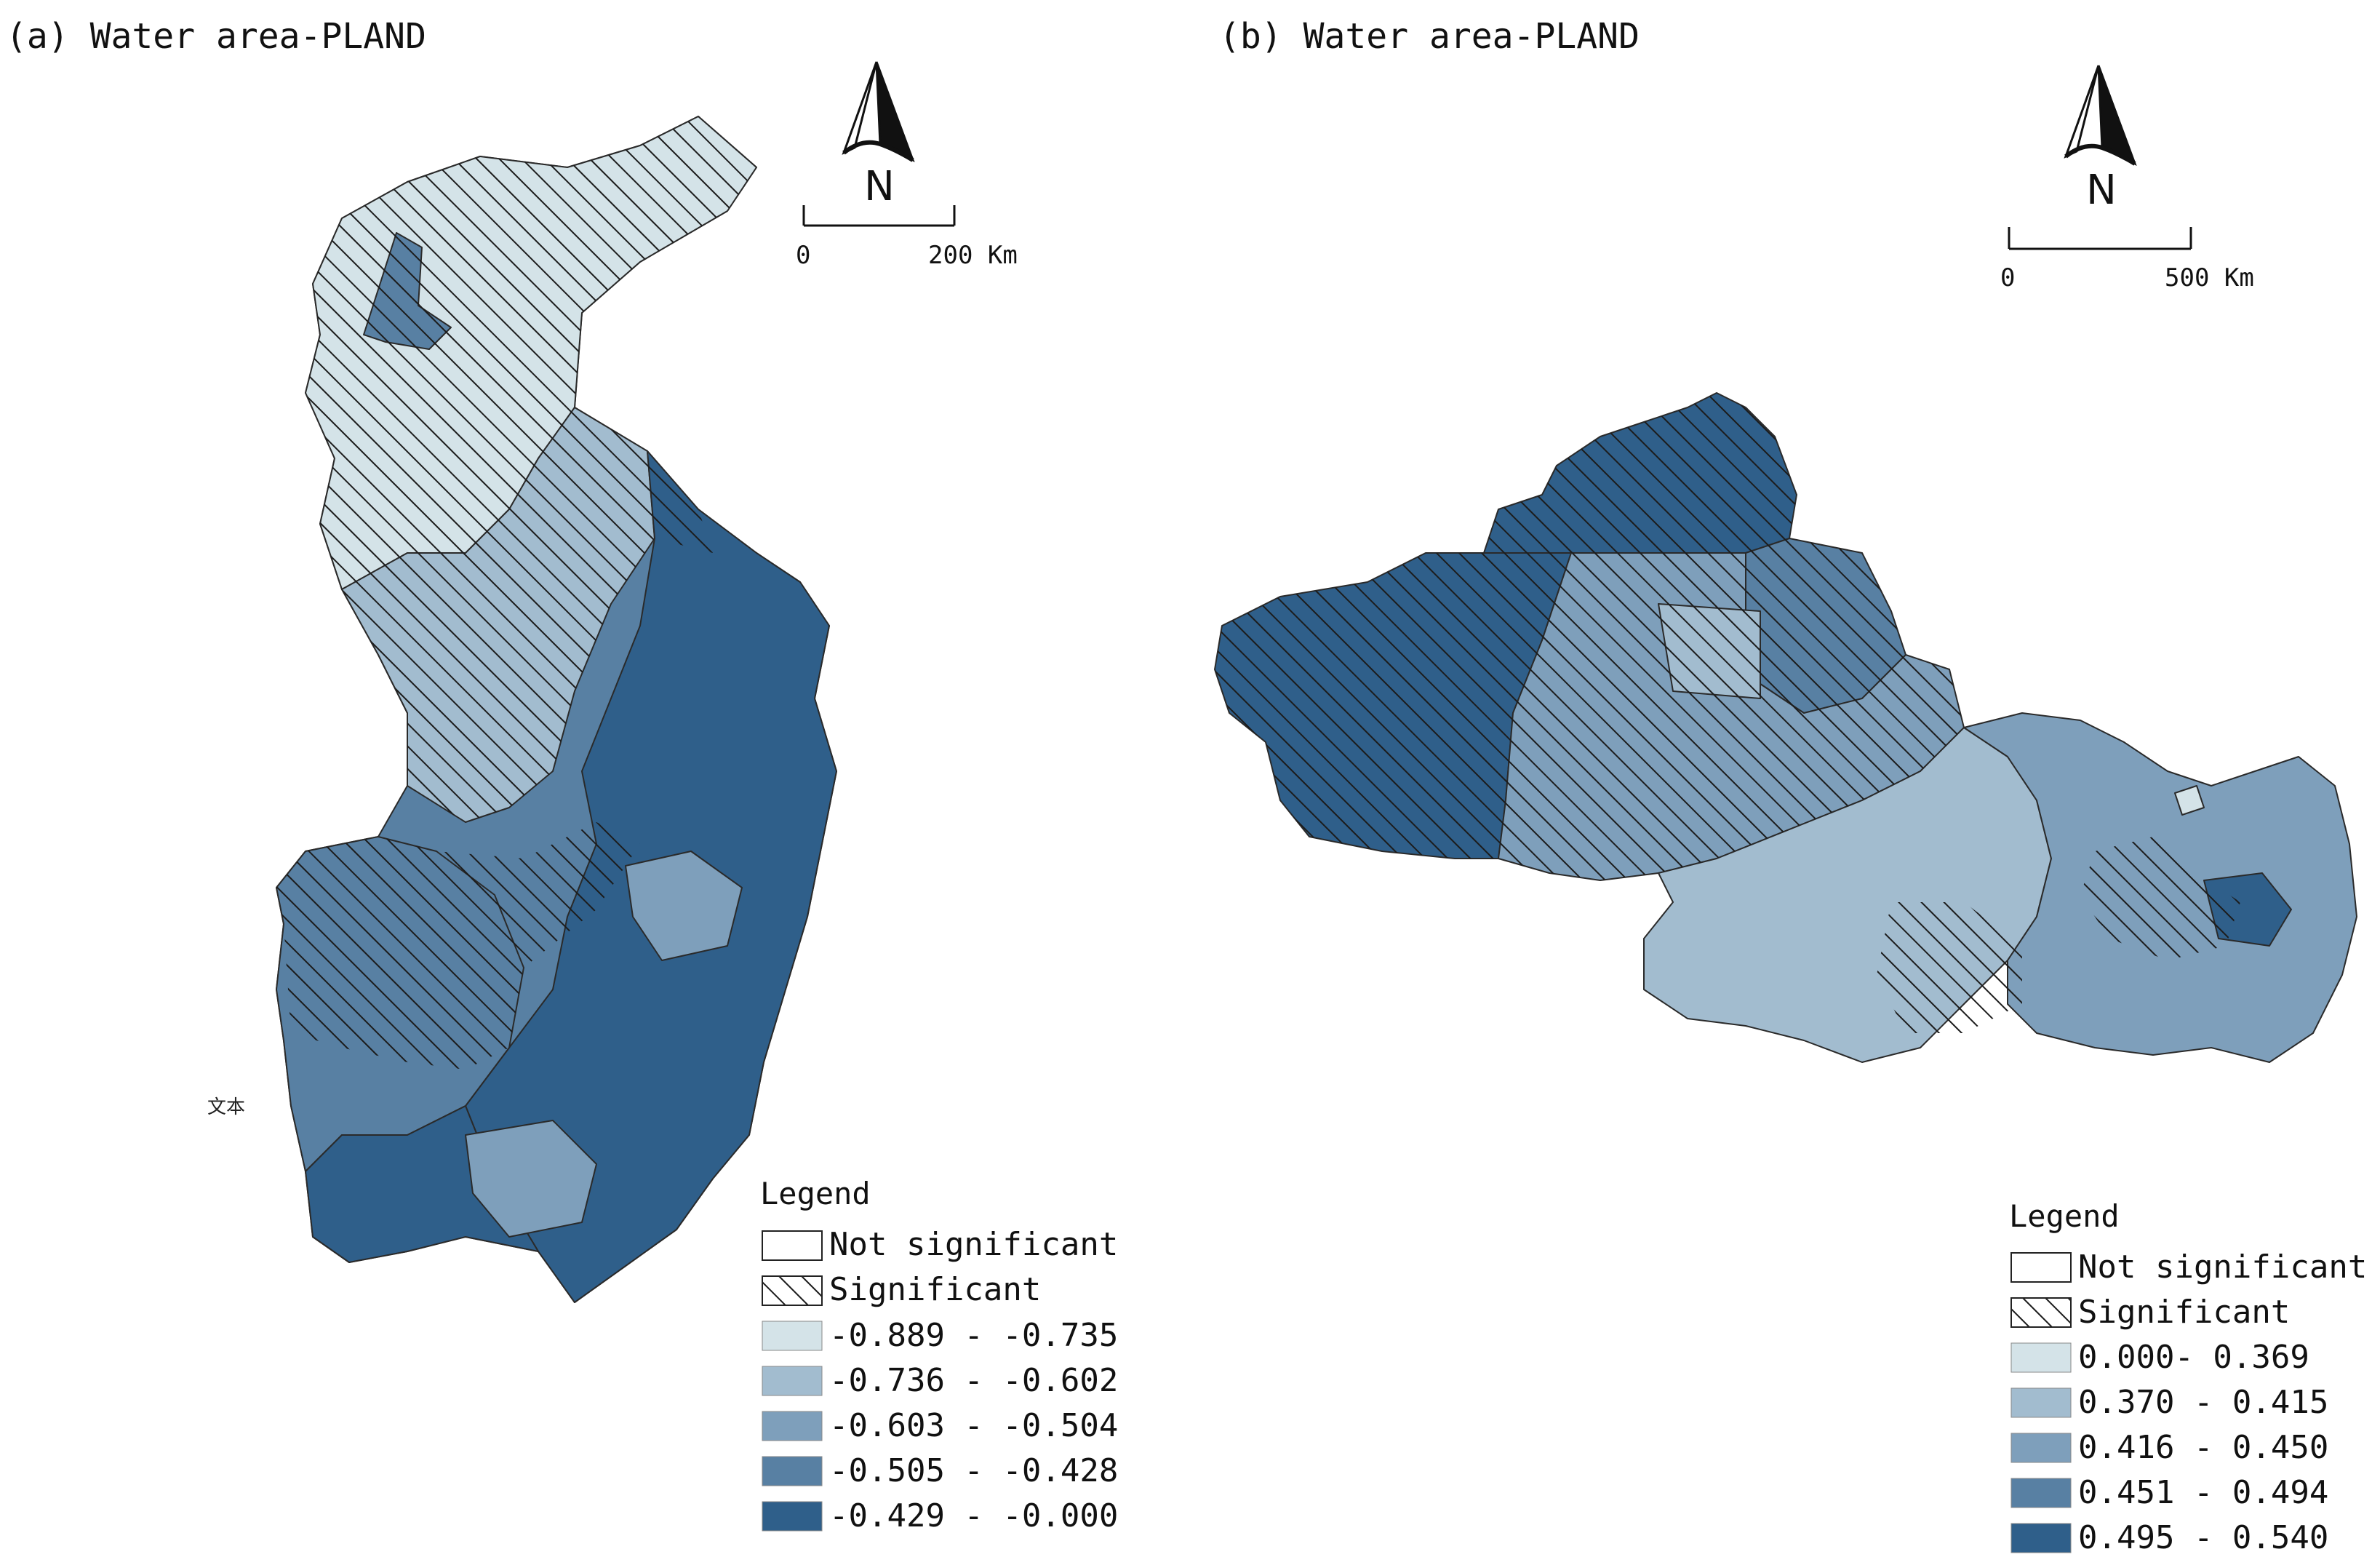 This screenshot has width=2380, height=1565. What do you see at coordinates (879, 186) in the screenshot?
I see `panel-a-north-letter: N` at bounding box center [879, 186].